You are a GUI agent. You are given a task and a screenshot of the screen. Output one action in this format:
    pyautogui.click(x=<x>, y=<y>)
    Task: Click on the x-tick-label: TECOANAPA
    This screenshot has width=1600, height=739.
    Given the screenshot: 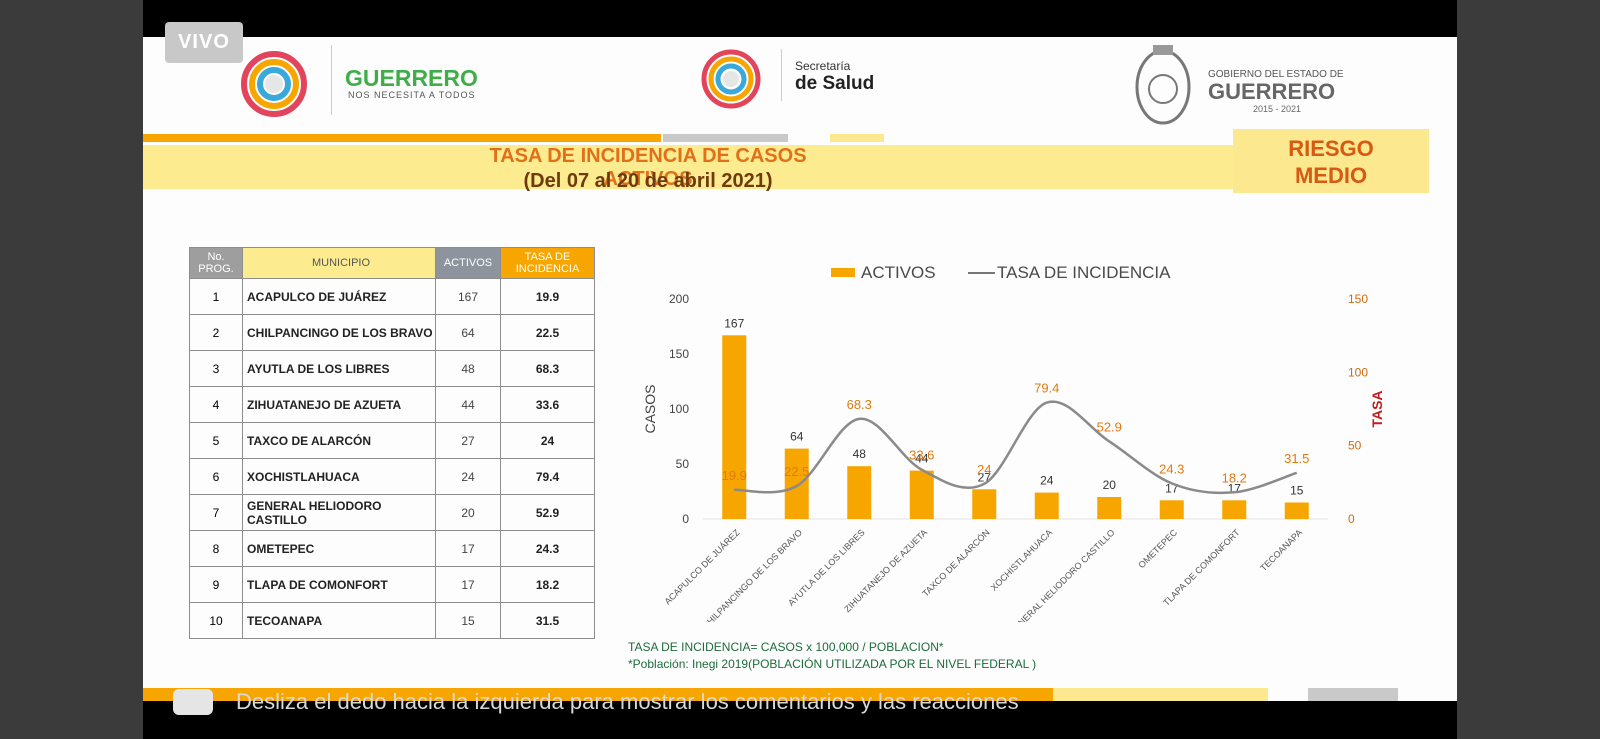 What is the action you would take?
    pyautogui.click(x=1281, y=550)
    